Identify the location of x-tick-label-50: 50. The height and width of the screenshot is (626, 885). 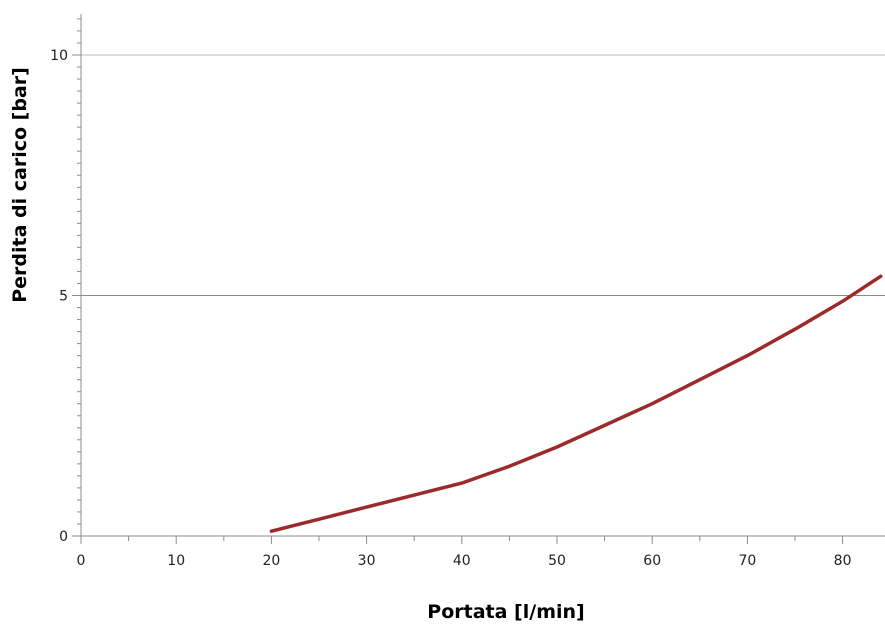
(557, 561).